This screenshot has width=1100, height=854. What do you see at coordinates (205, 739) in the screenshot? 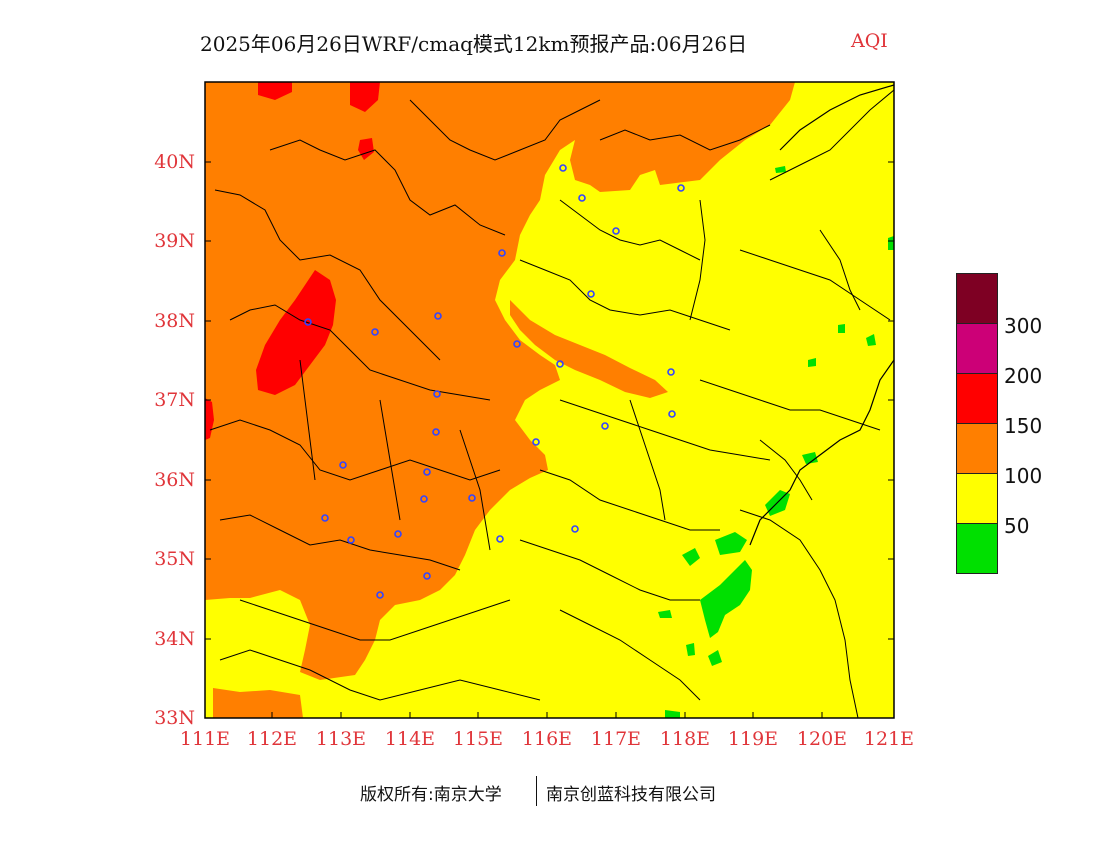
I see `lon-label-111e: 111E` at bounding box center [205, 739].